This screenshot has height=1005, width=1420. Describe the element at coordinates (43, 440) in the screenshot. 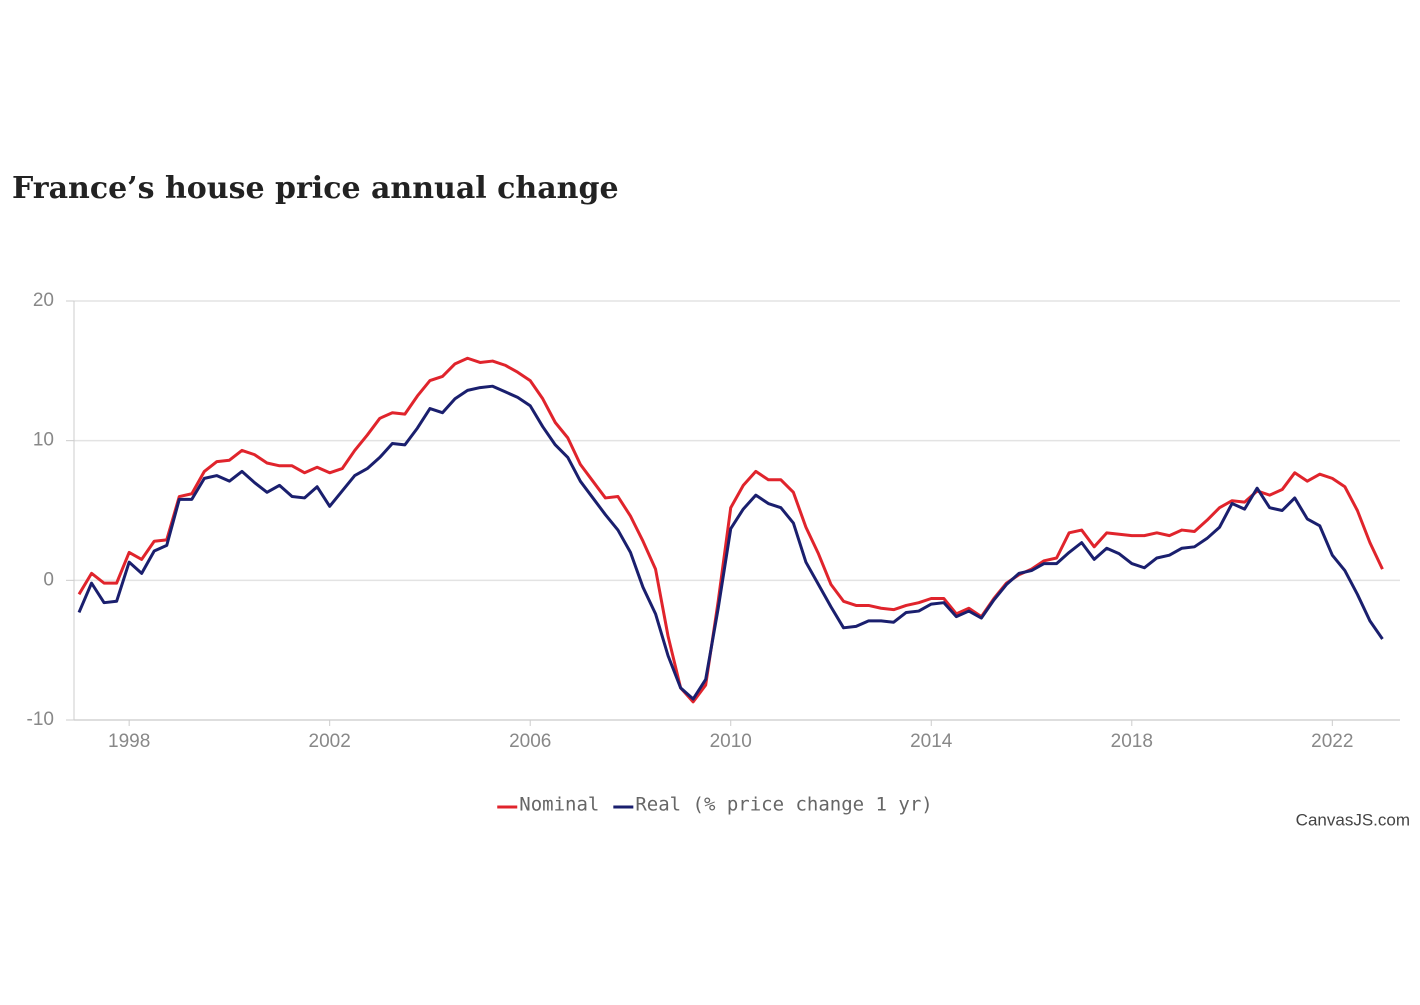

I see `y-tick-label: 10` at that location.